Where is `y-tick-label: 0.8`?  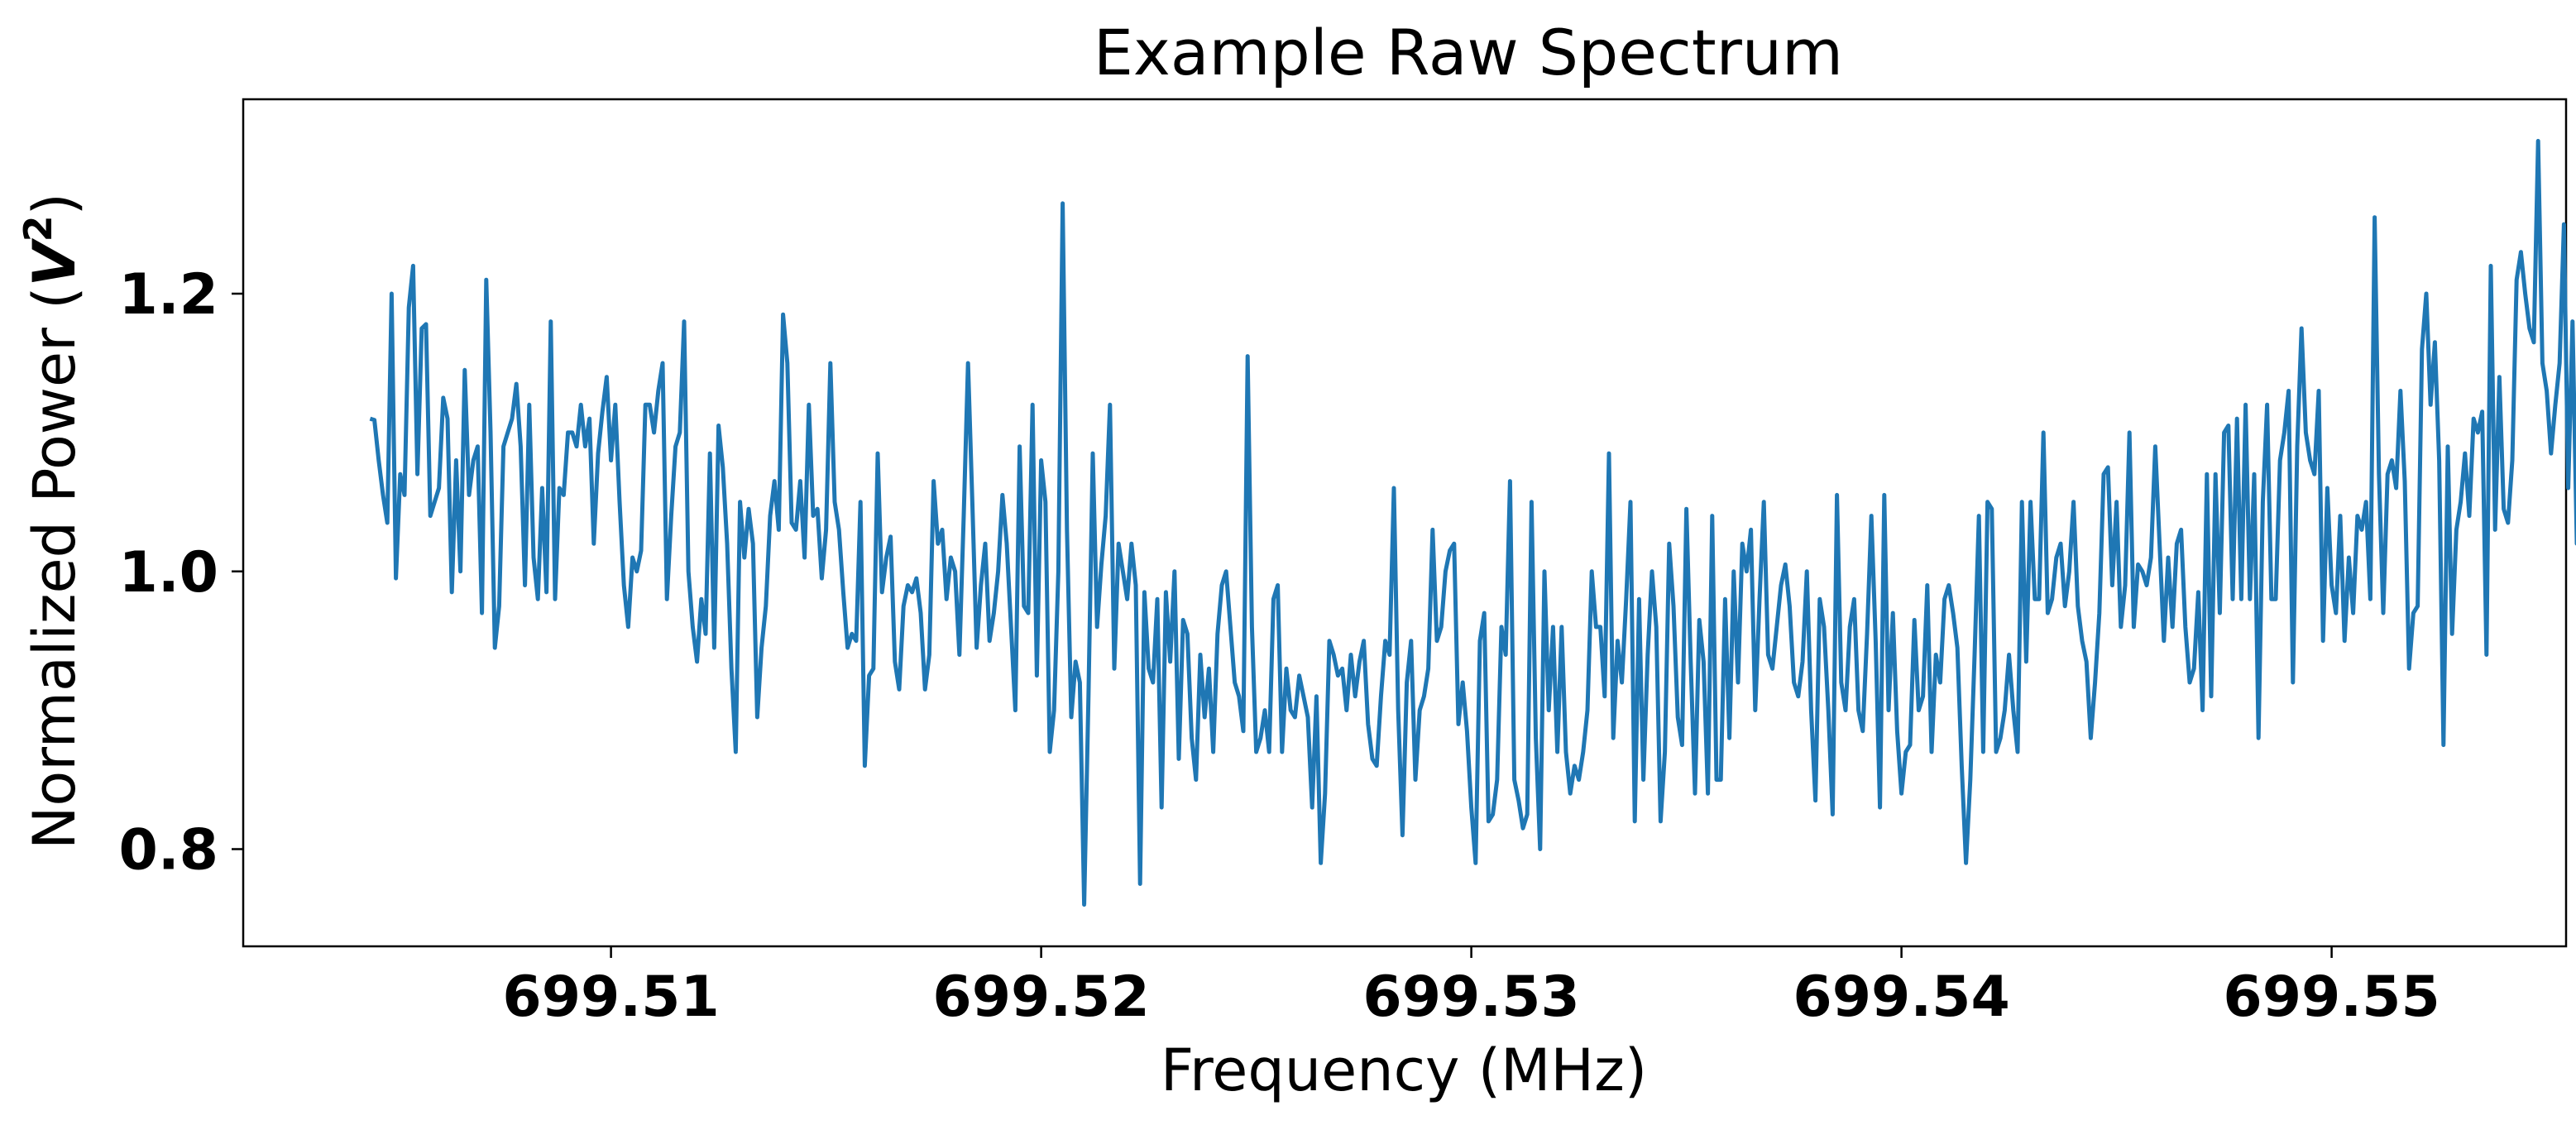
y-tick-label: 0.8 is located at coordinates (168, 850).